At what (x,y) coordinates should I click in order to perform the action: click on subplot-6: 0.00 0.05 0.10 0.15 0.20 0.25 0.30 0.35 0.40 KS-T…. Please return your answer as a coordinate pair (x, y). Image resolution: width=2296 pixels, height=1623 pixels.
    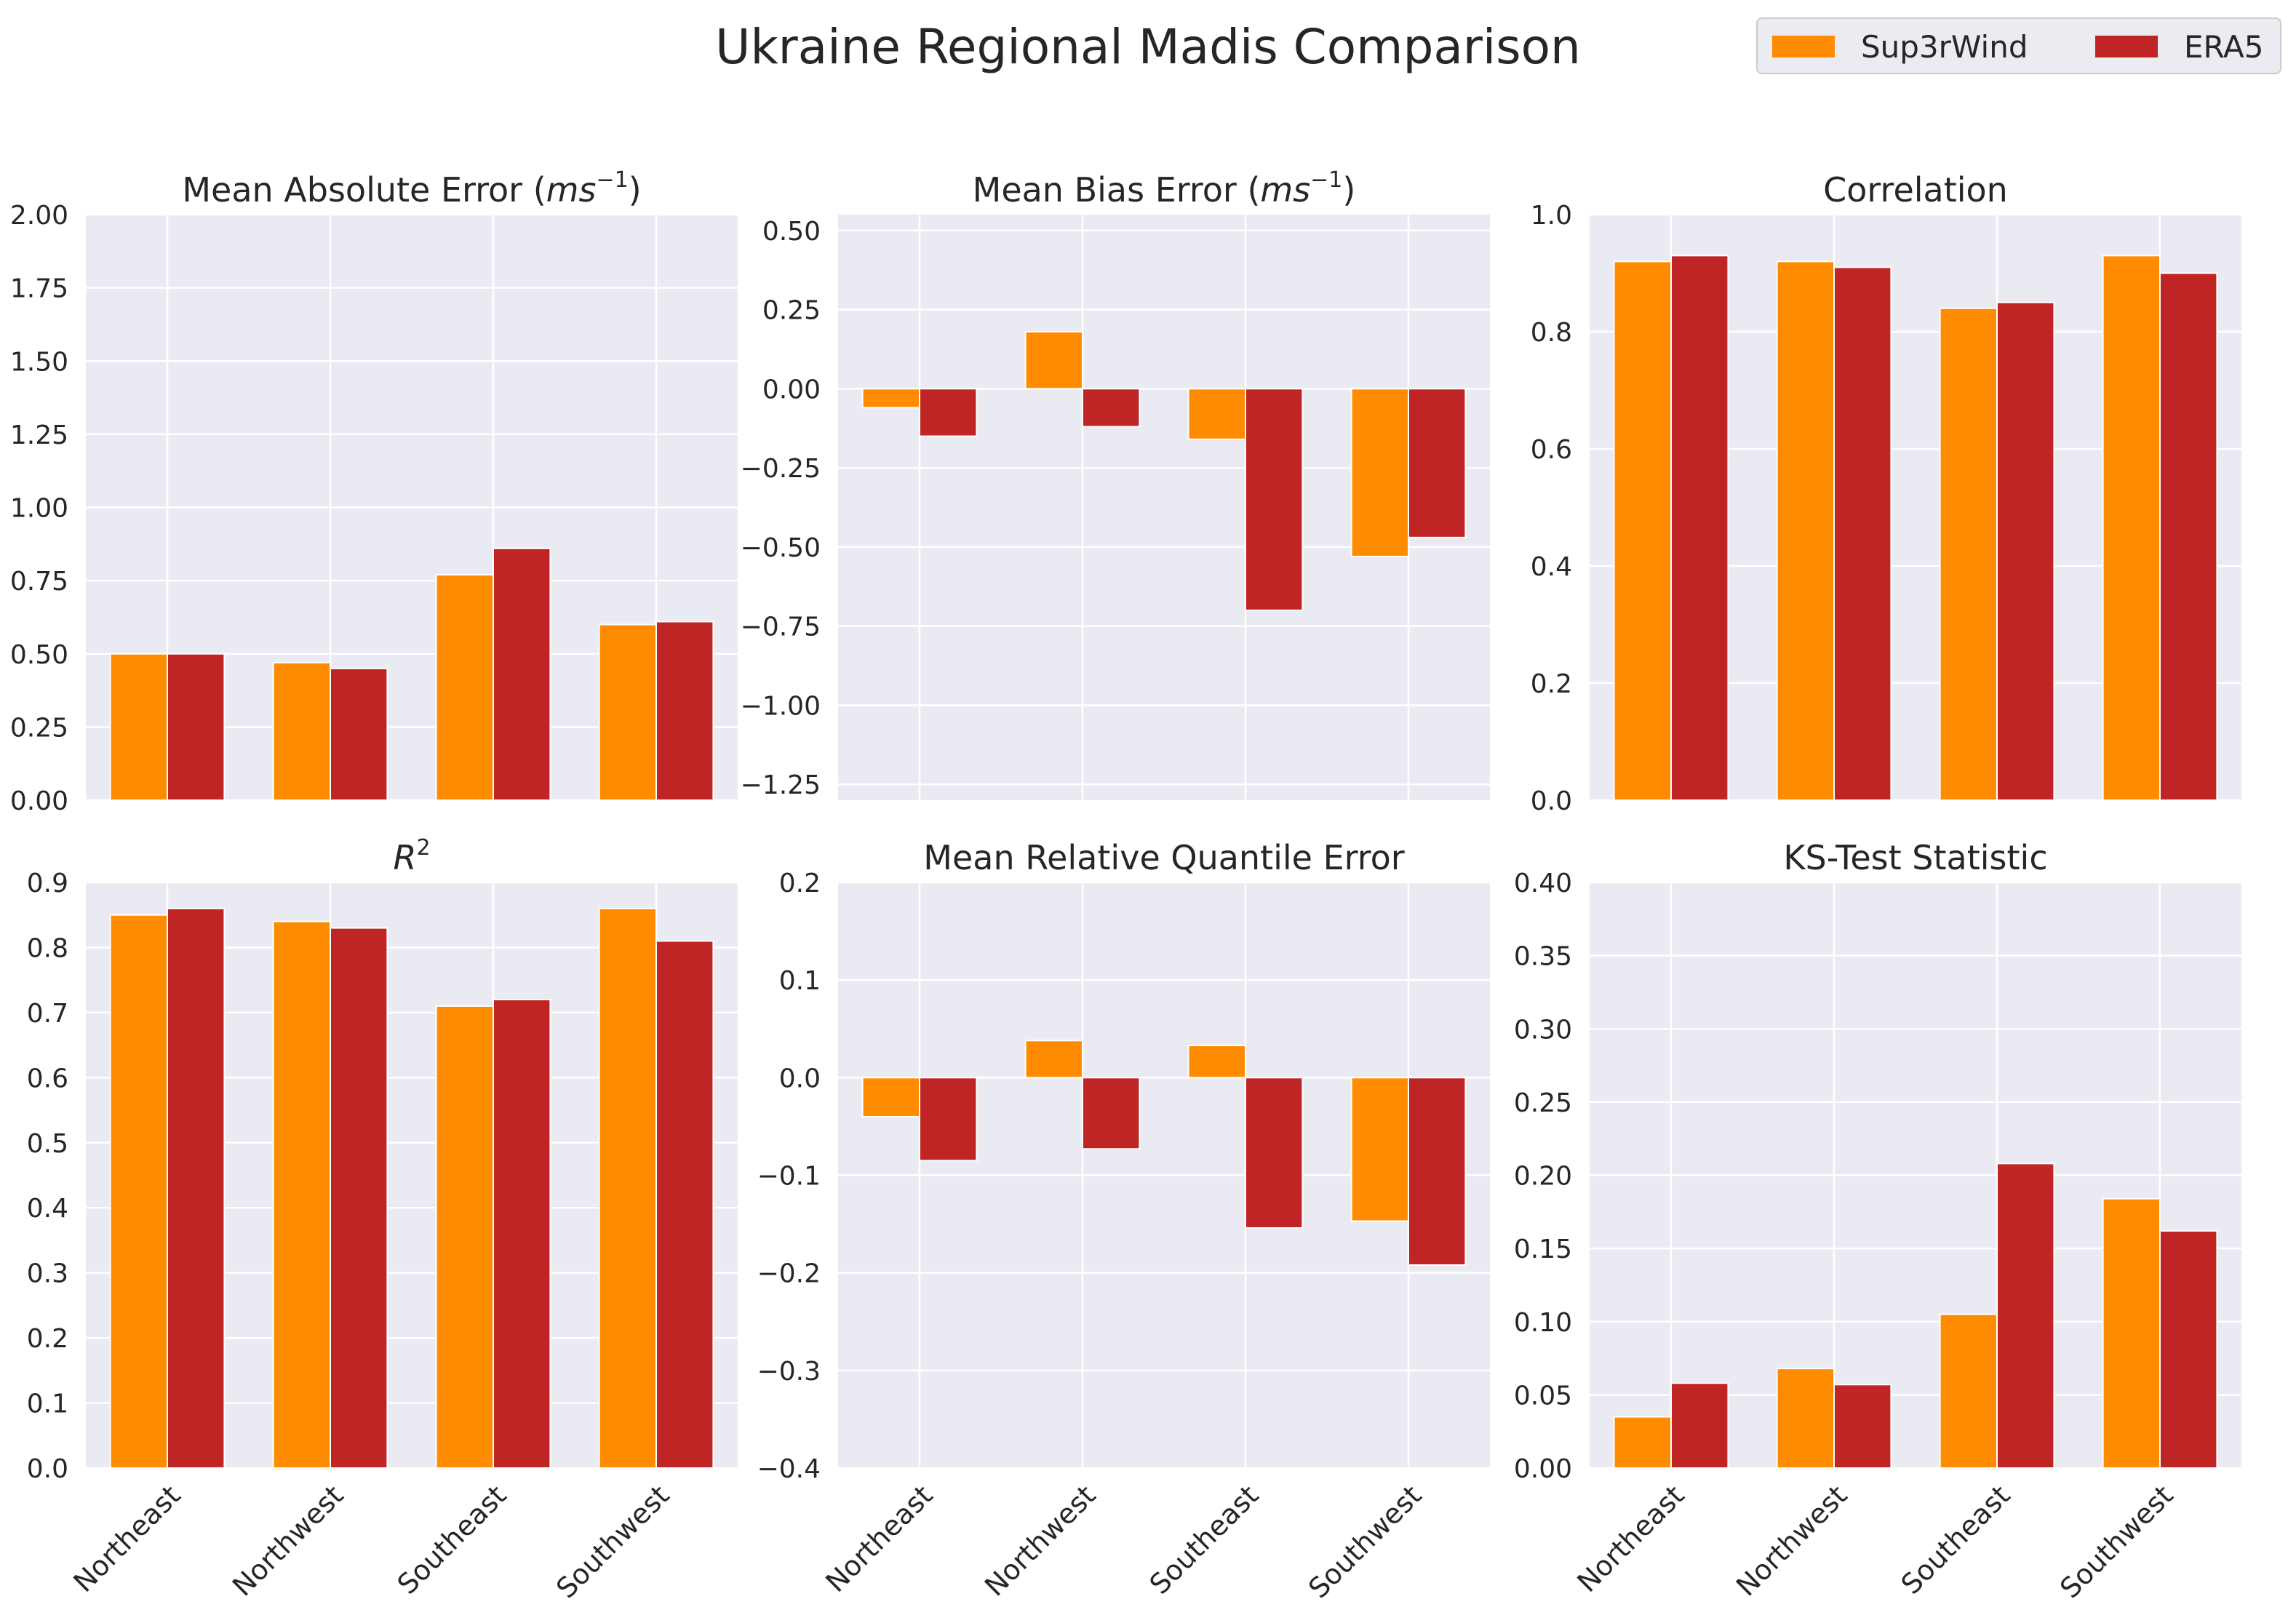
    Looking at the image, I should click on (1877, 1221).